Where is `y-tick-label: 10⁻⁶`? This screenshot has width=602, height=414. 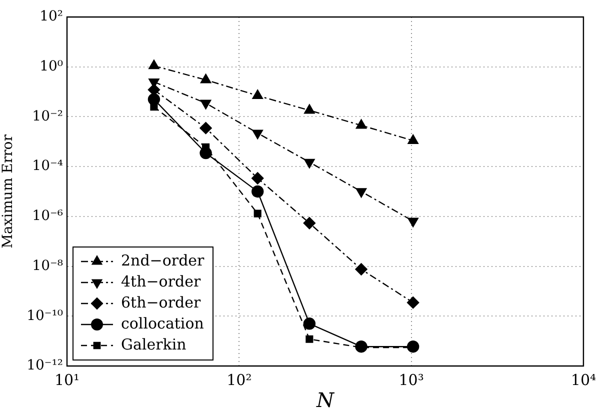
y-tick-label: 10⁻⁶ is located at coordinates (48, 216).